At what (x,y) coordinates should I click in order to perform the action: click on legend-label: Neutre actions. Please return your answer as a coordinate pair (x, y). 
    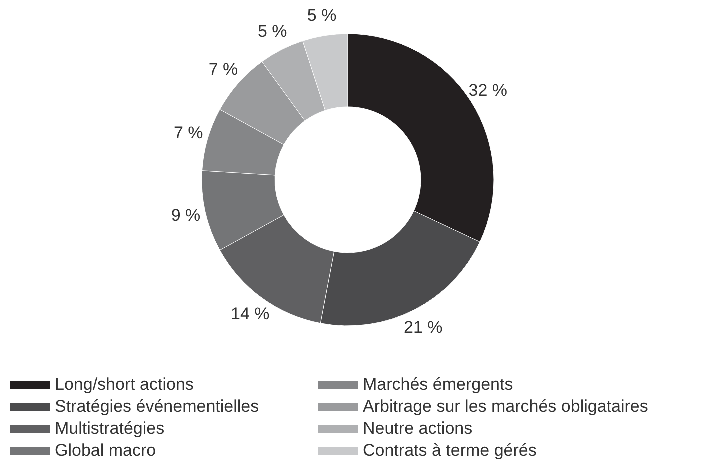
    Looking at the image, I should click on (418, 428).